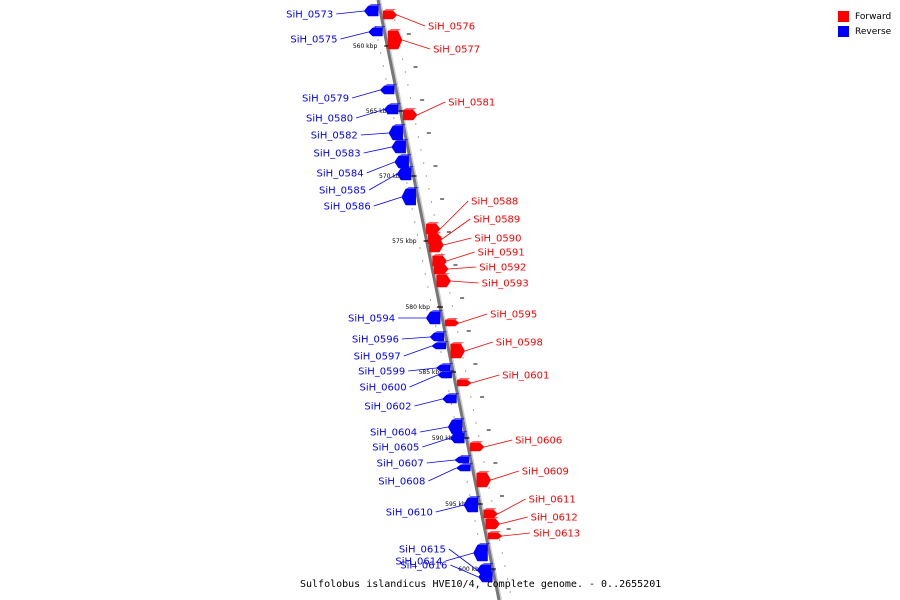  What do you see at coordinates (497, 239) in the screenshot?
I see `gene-label: SiH_0590` at bounding box center [497, 239].